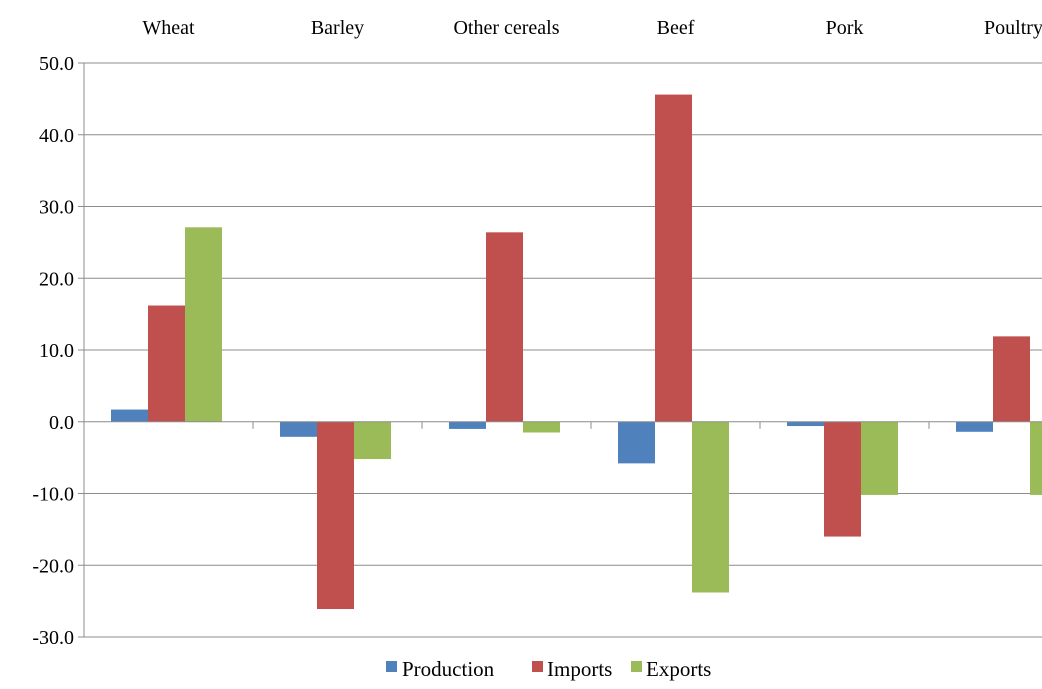  What do you see at coordinates (391, 666) in the screenshot?
I see `legend-swatch-production` at bounding box center [391, 666].